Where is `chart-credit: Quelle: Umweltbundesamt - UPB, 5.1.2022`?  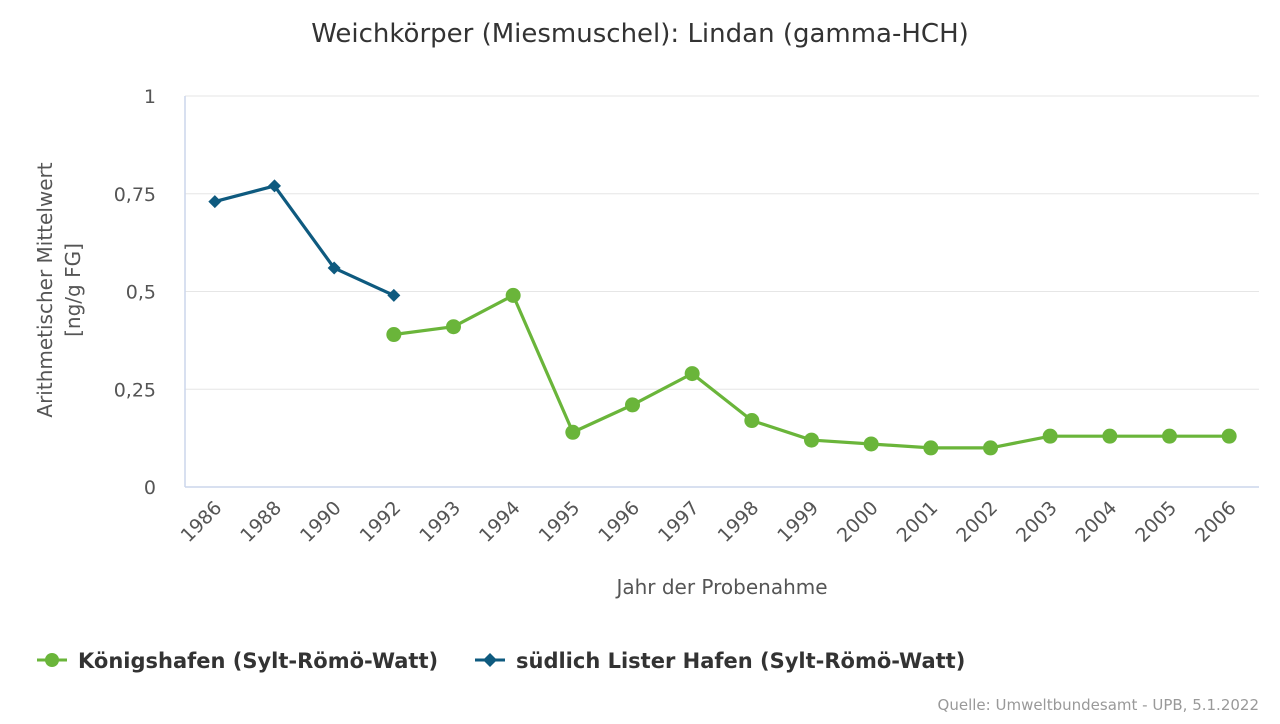
chart-credit: Quelle: Umweltbundesamt - UPB, 5.1.2022 is located at coordinates (1098, 705).